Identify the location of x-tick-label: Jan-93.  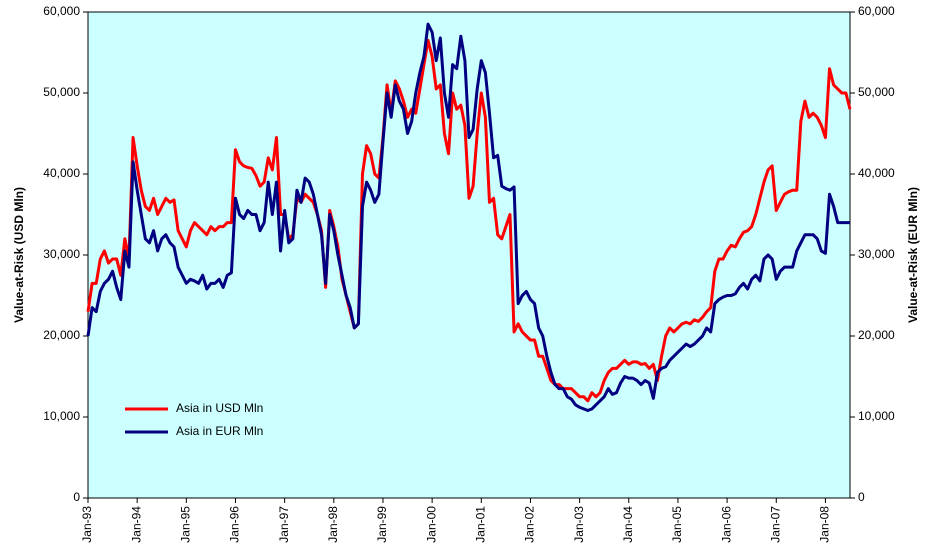
(87, 524).